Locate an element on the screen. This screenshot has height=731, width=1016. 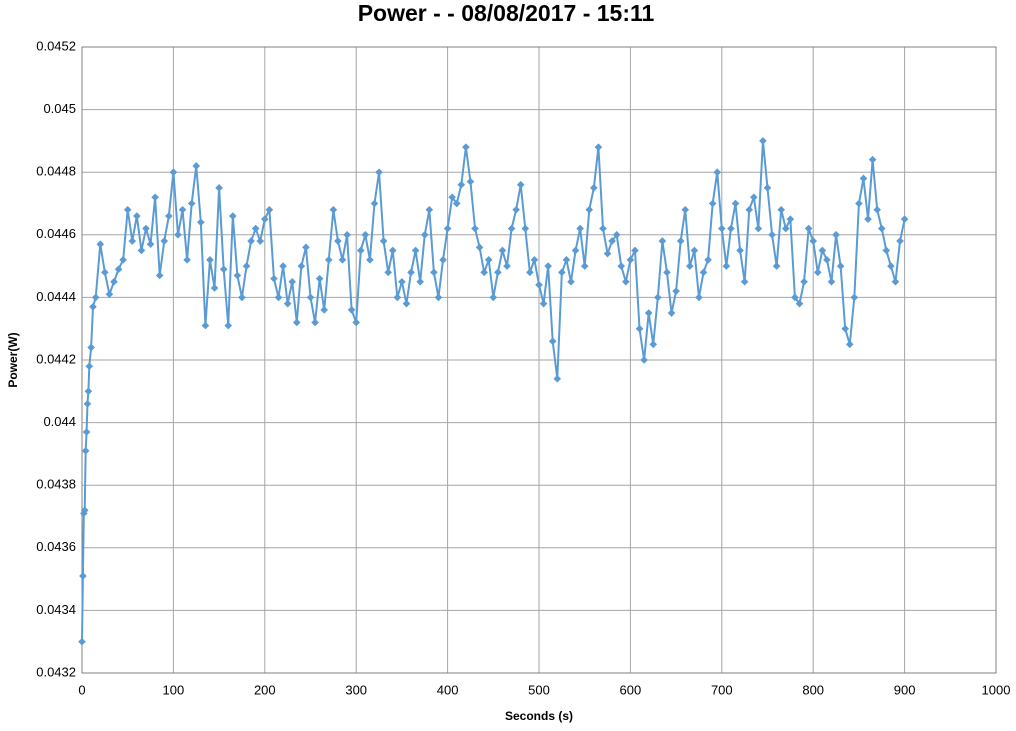
x-tick-label: 800 is located at coordinates (813, 689).